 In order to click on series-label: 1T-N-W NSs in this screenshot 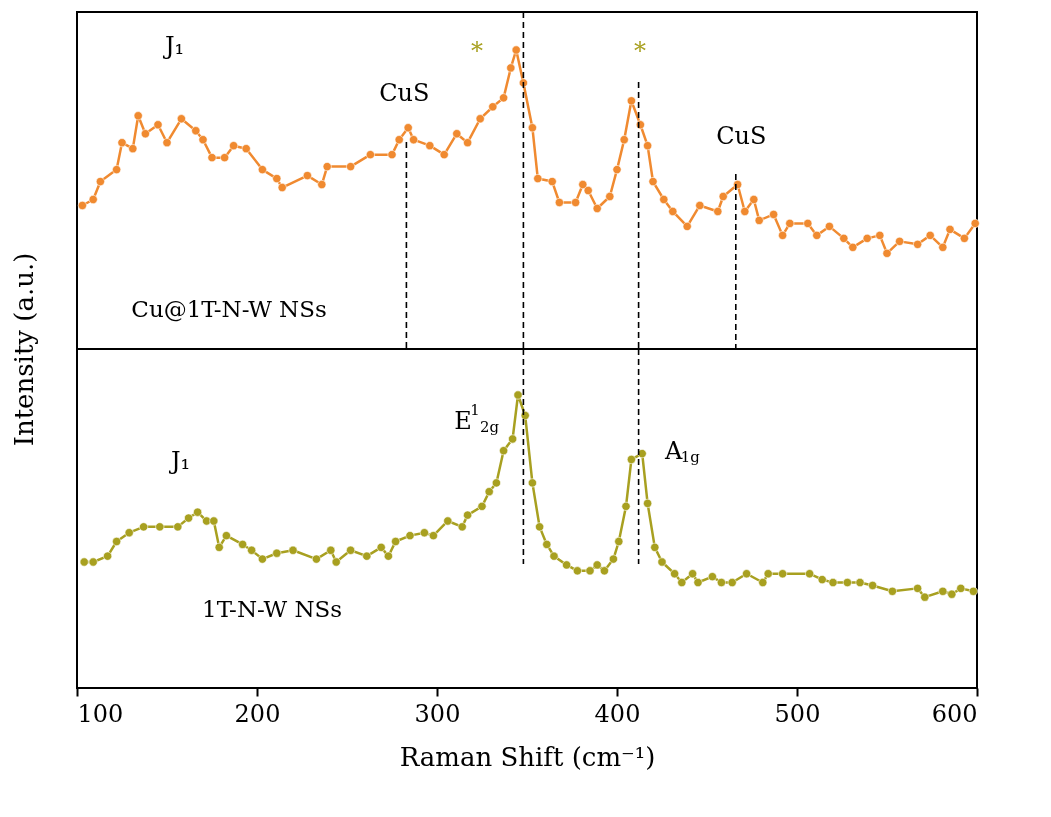, I will do `click(272, 609)`.